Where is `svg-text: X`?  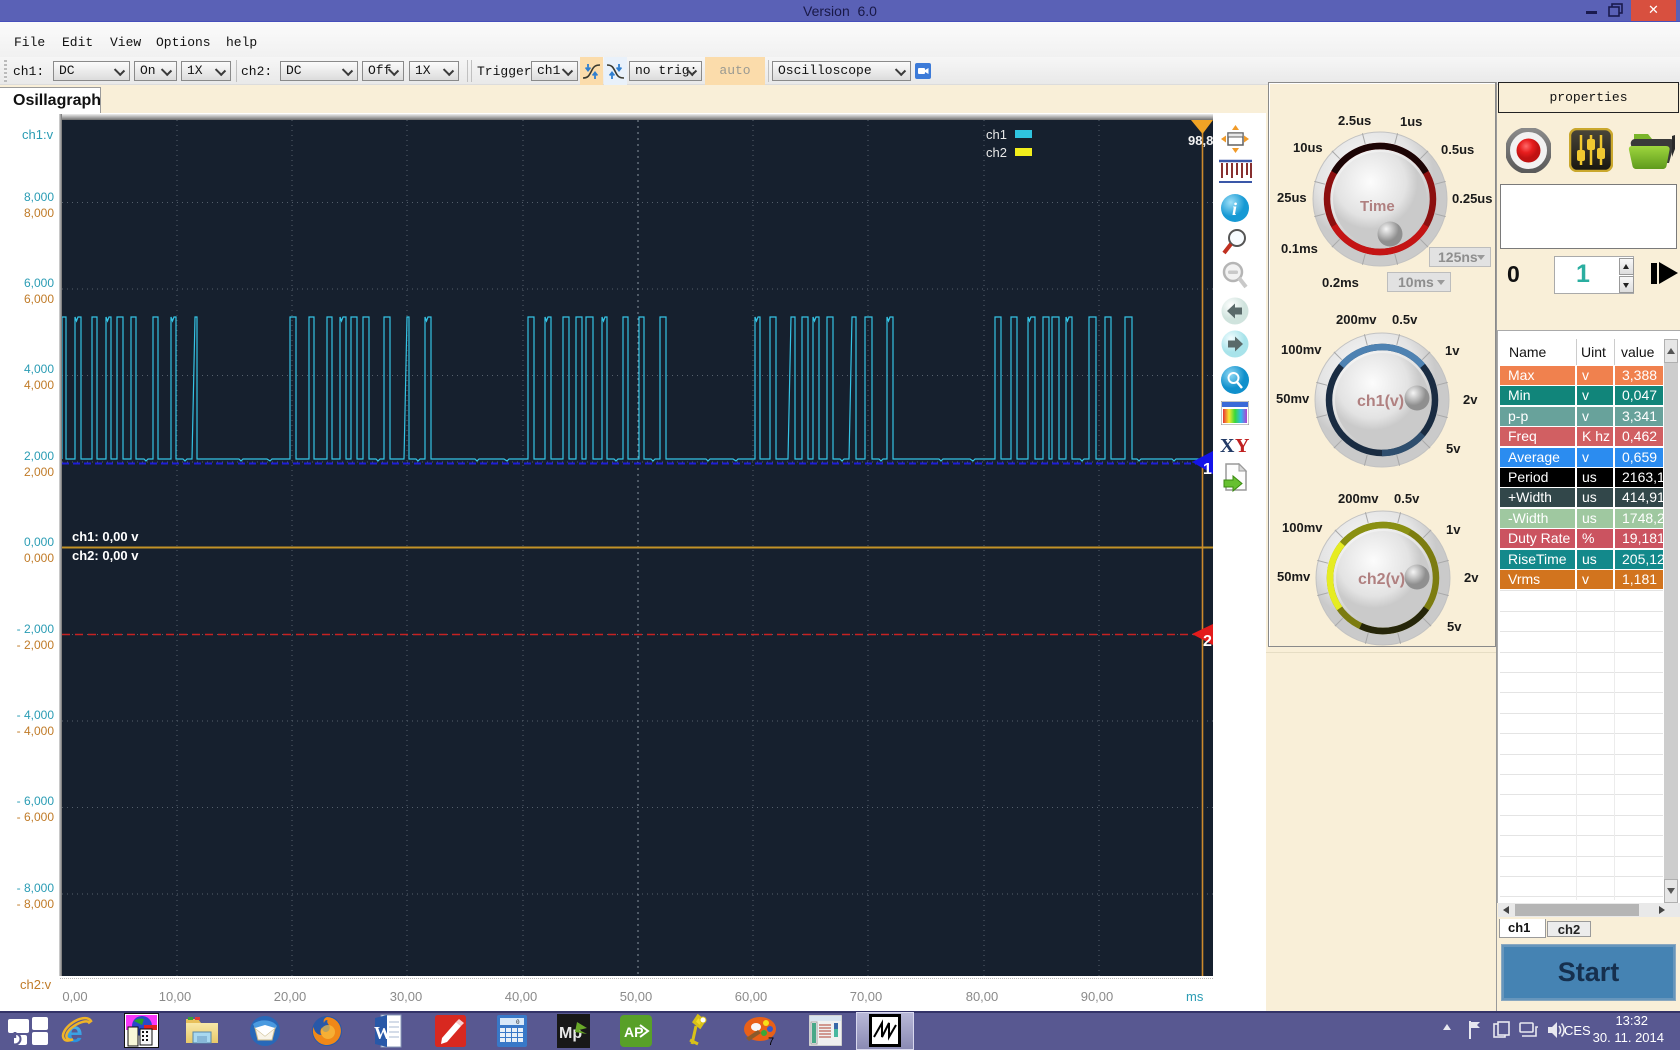
svg-text: X is located at coordinates (1227, 445).